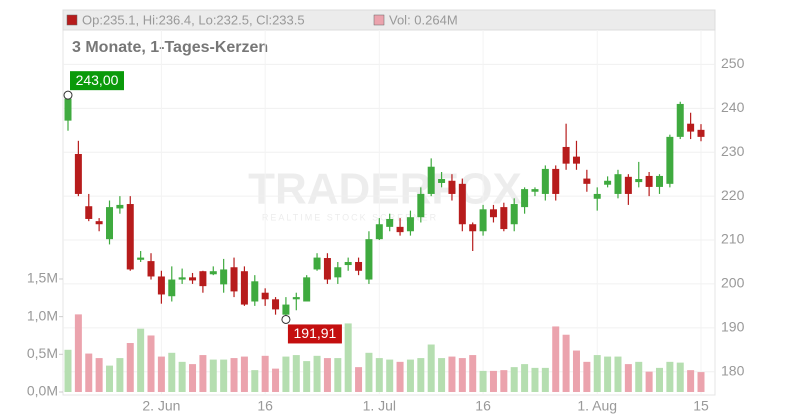 This screenshot has width=800, height=420. What do you see at coordinates (379, 20) in the screenshot?
I see `legend-swatch` at bounding box center [379, 20].